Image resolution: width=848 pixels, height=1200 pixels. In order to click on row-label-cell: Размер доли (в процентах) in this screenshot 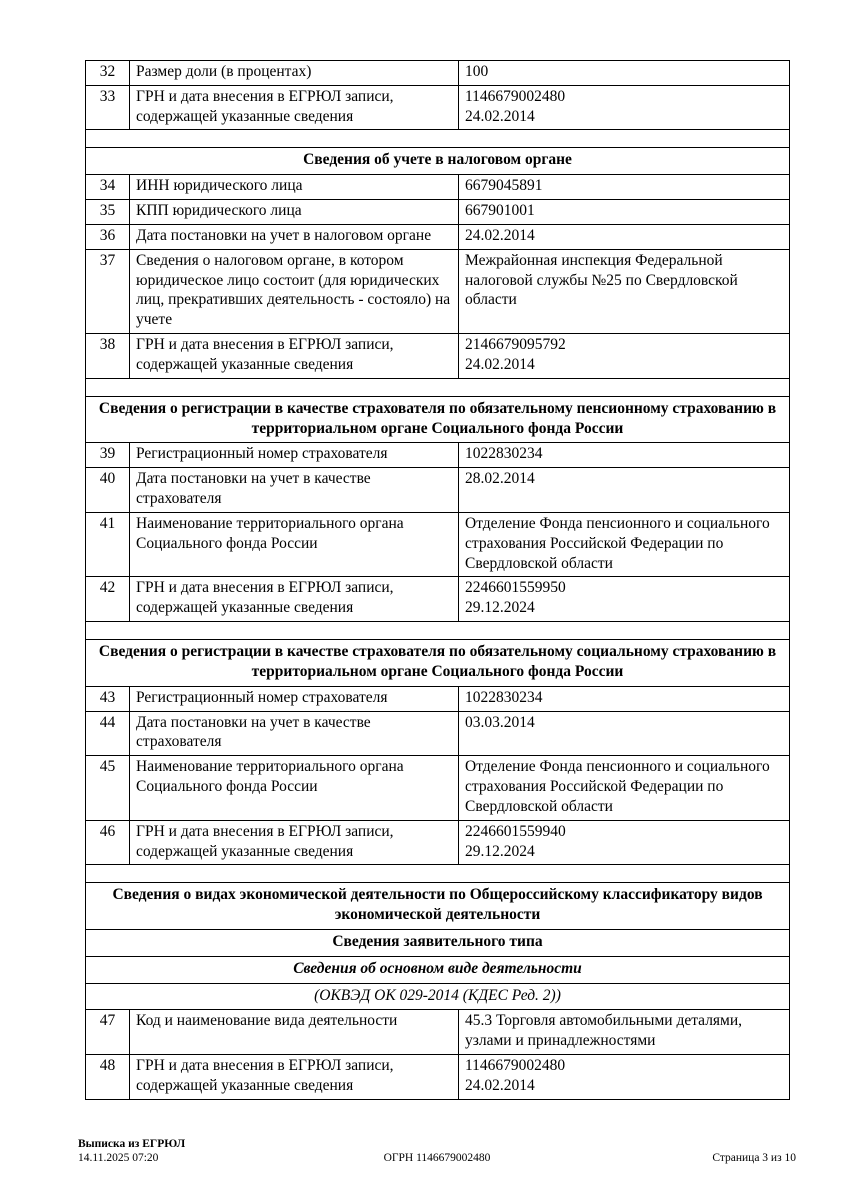, I will do `click(294, 73)`.